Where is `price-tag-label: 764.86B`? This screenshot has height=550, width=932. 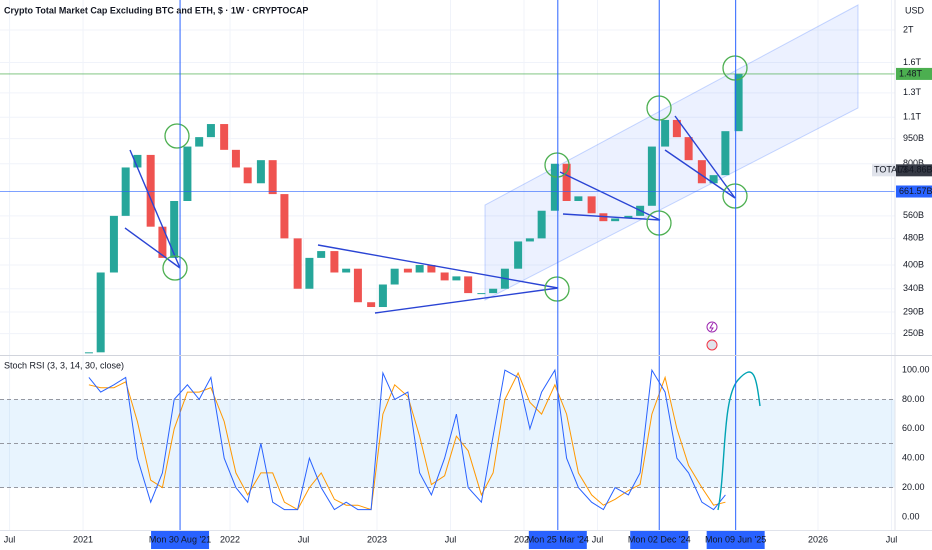
price-tag-label: 764.86B is located at coordinates (915, 170).